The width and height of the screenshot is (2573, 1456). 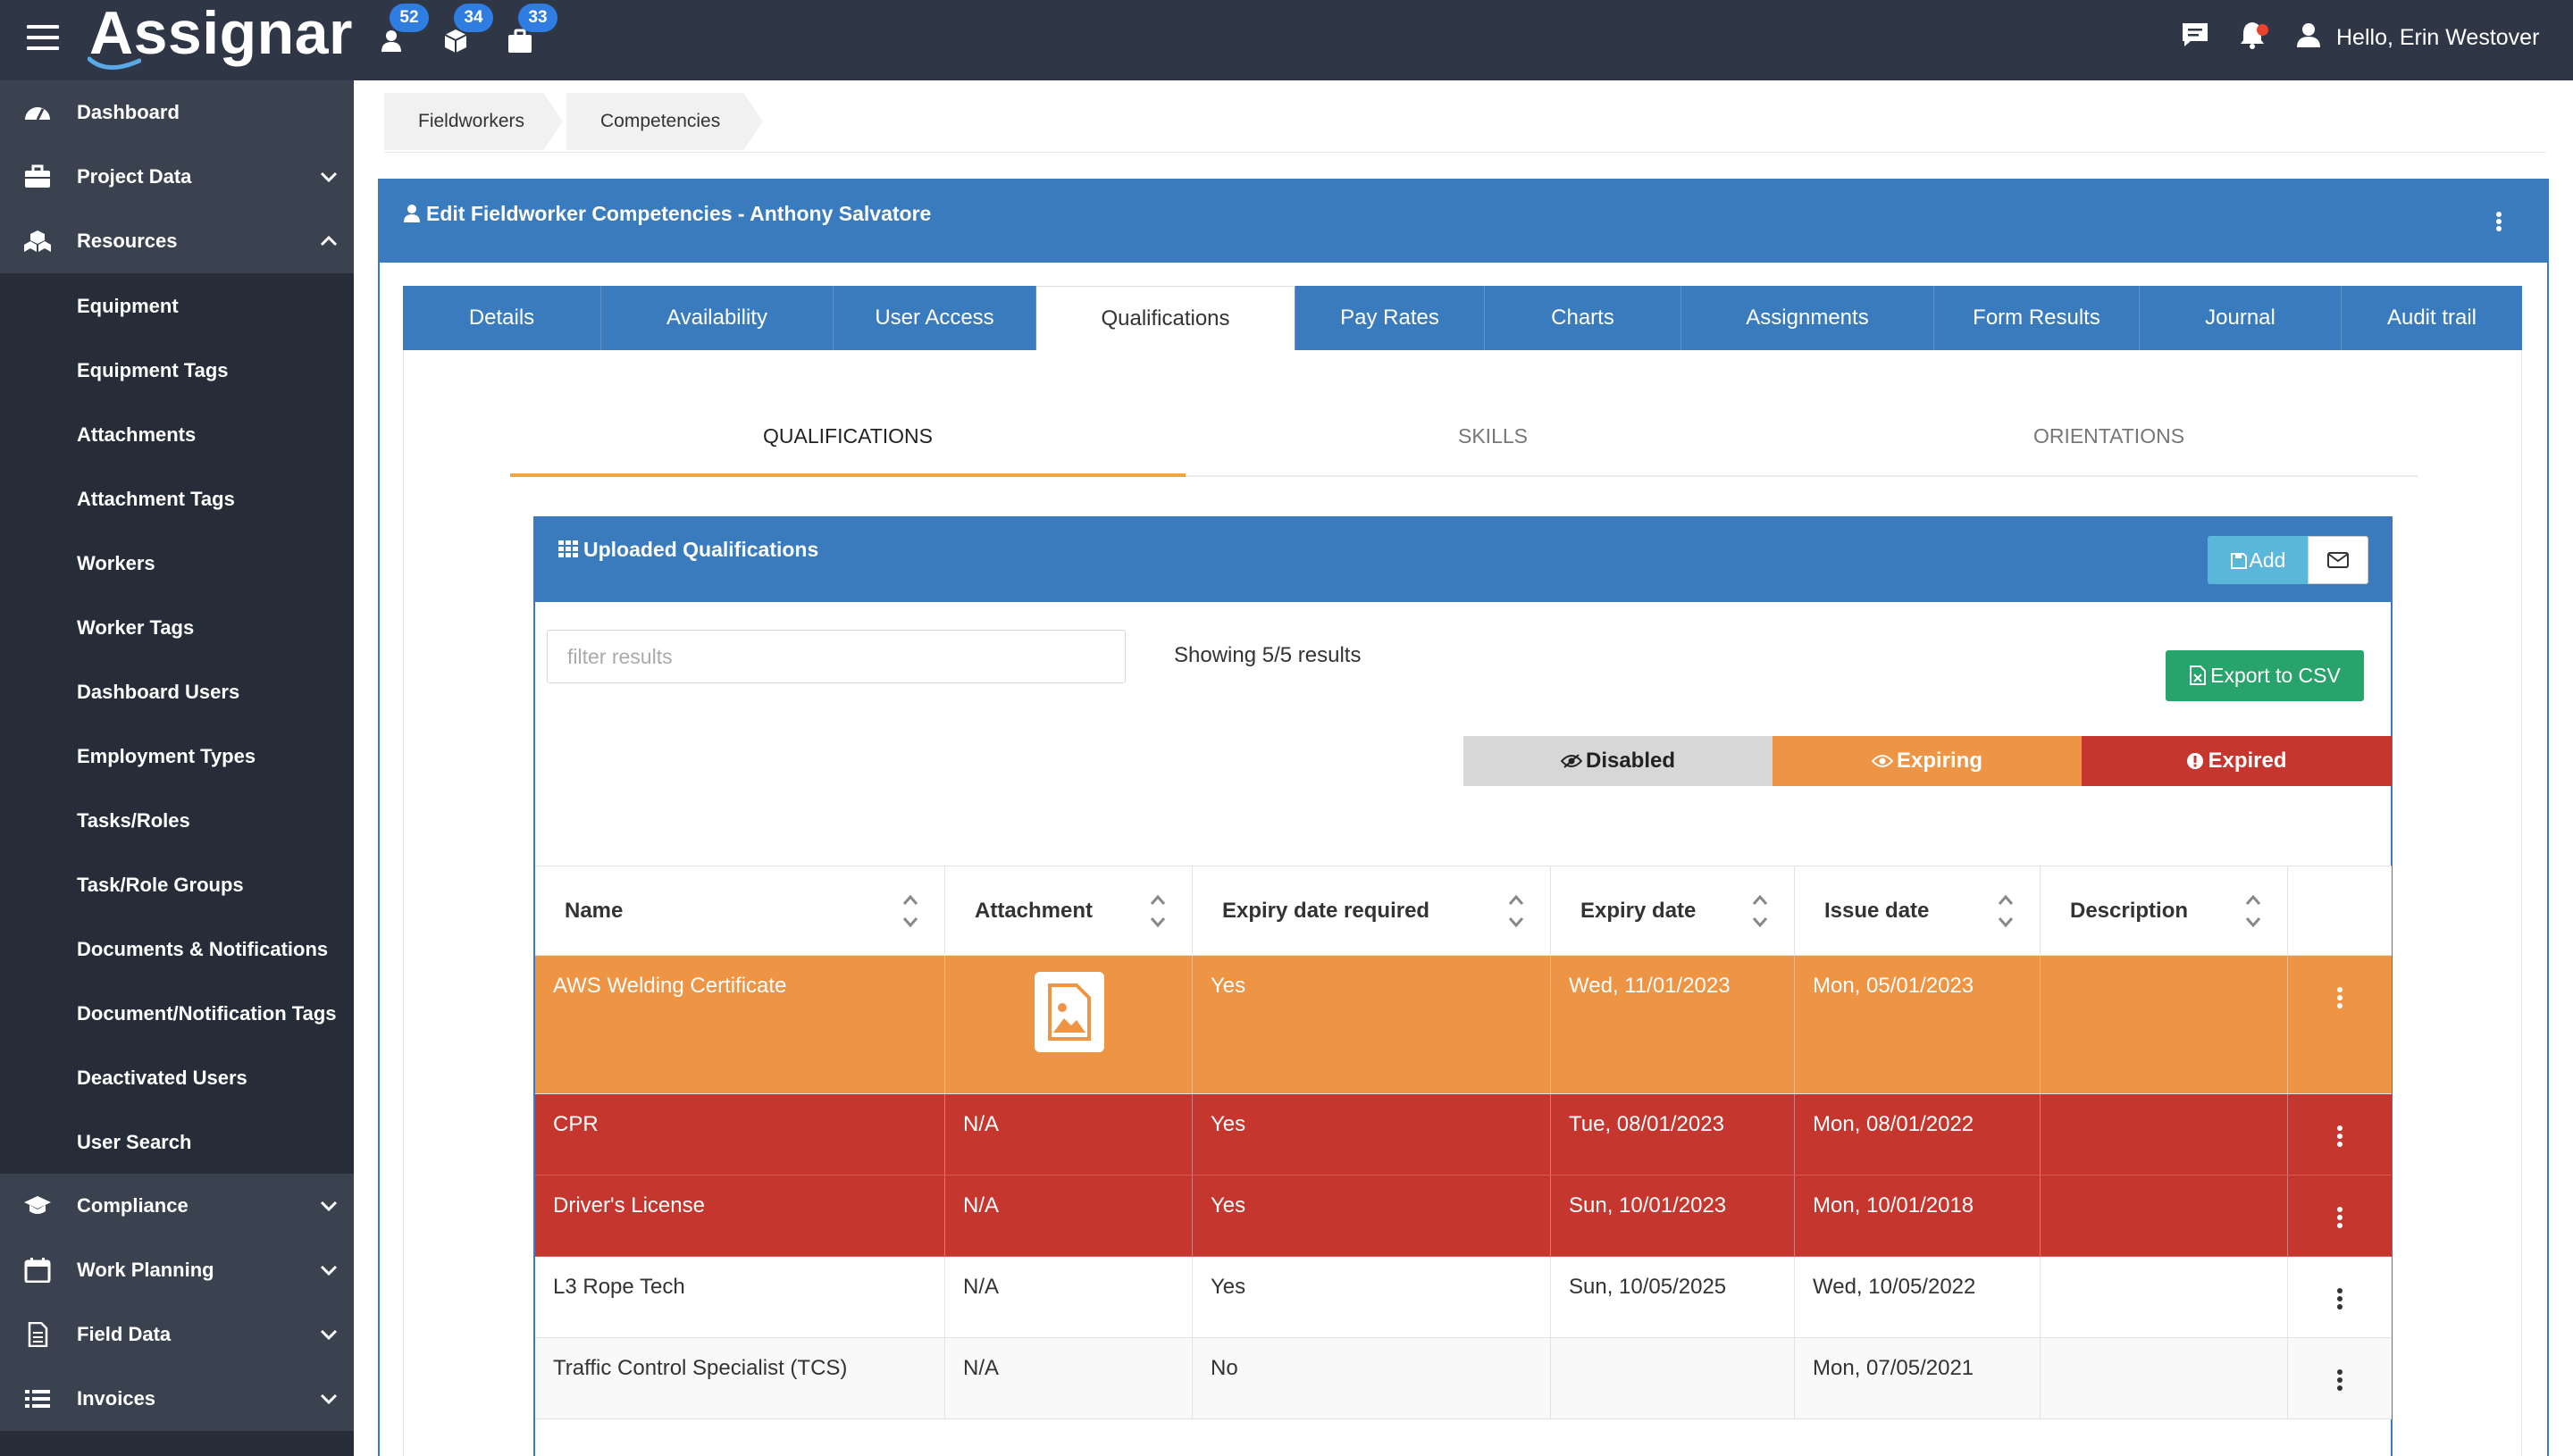 What do you see at coordinates (177, 177) in the screenshot?
I see `sidebar-item-project-data: Project Data` at bounding box center [177, 177].